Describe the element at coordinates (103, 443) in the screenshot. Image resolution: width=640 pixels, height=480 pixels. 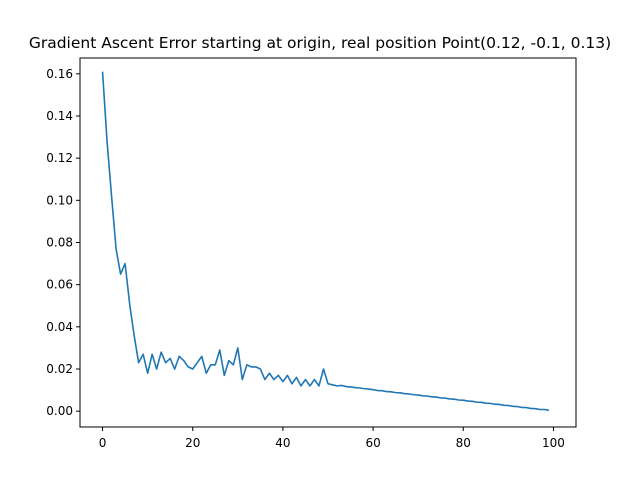
I see `x-tick-label: 0` at that location.